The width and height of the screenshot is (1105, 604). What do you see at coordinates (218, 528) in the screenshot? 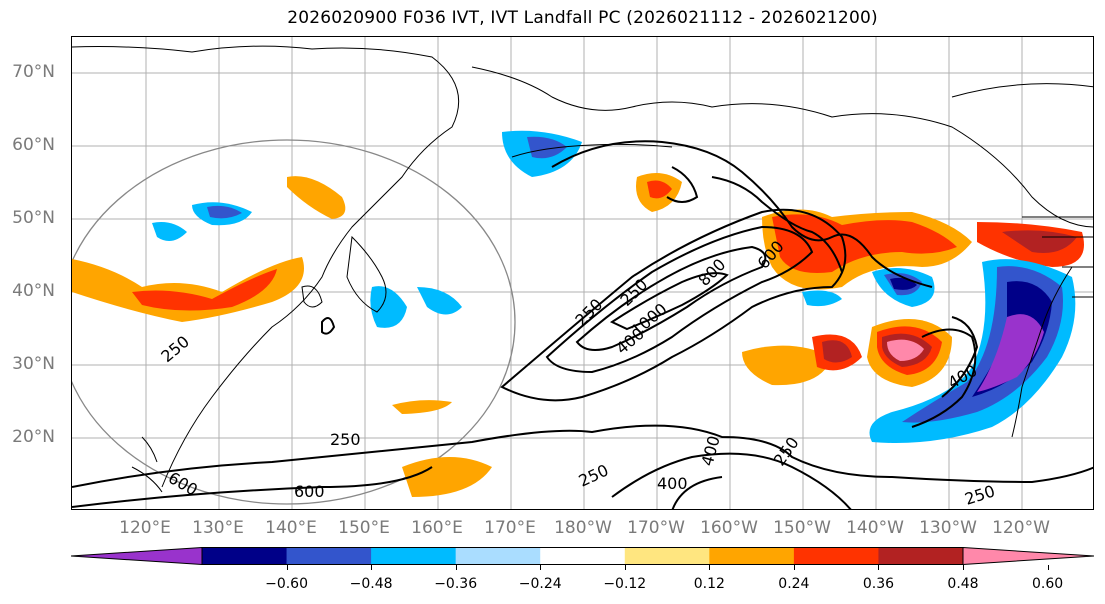
I see `lon-label-130e: 130°E` at bounding box center [218, 528].